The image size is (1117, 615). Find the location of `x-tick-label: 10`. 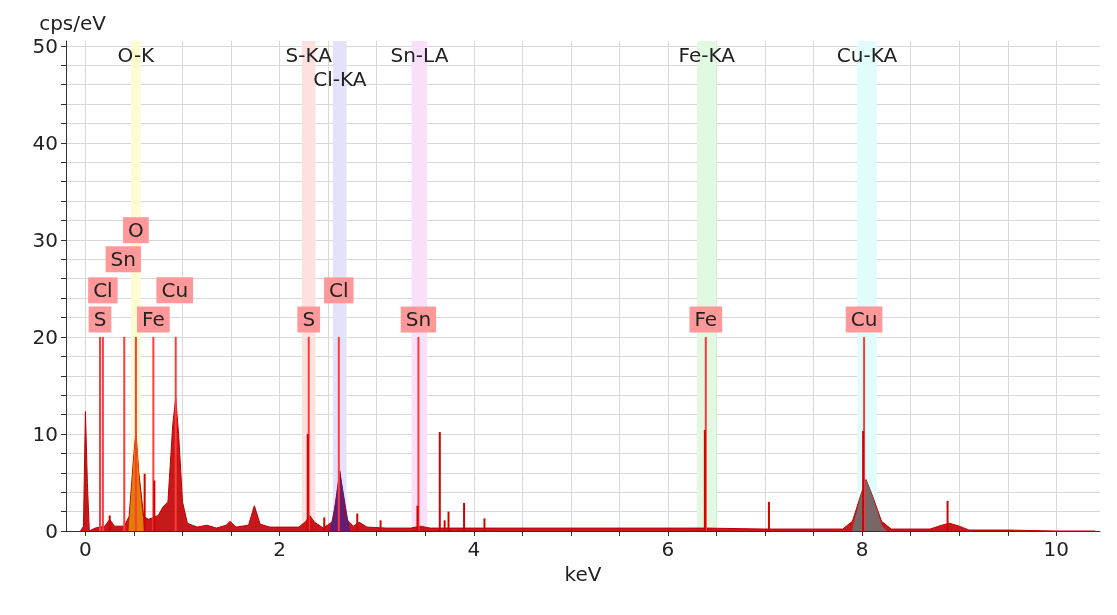

x-tick-label: 10 is located at coordinates (1056, 549).